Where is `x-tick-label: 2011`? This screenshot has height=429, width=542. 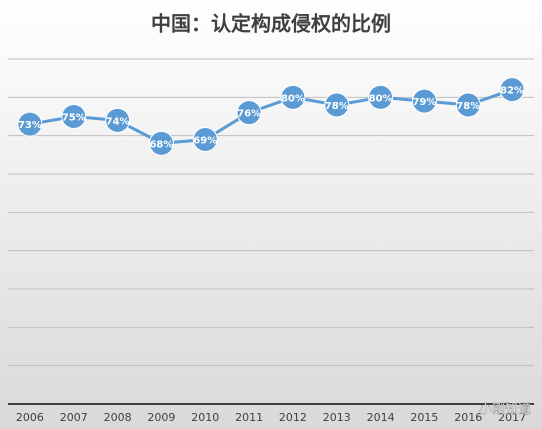
x-tick-label: 2011 is located at coordinates (249, 417).